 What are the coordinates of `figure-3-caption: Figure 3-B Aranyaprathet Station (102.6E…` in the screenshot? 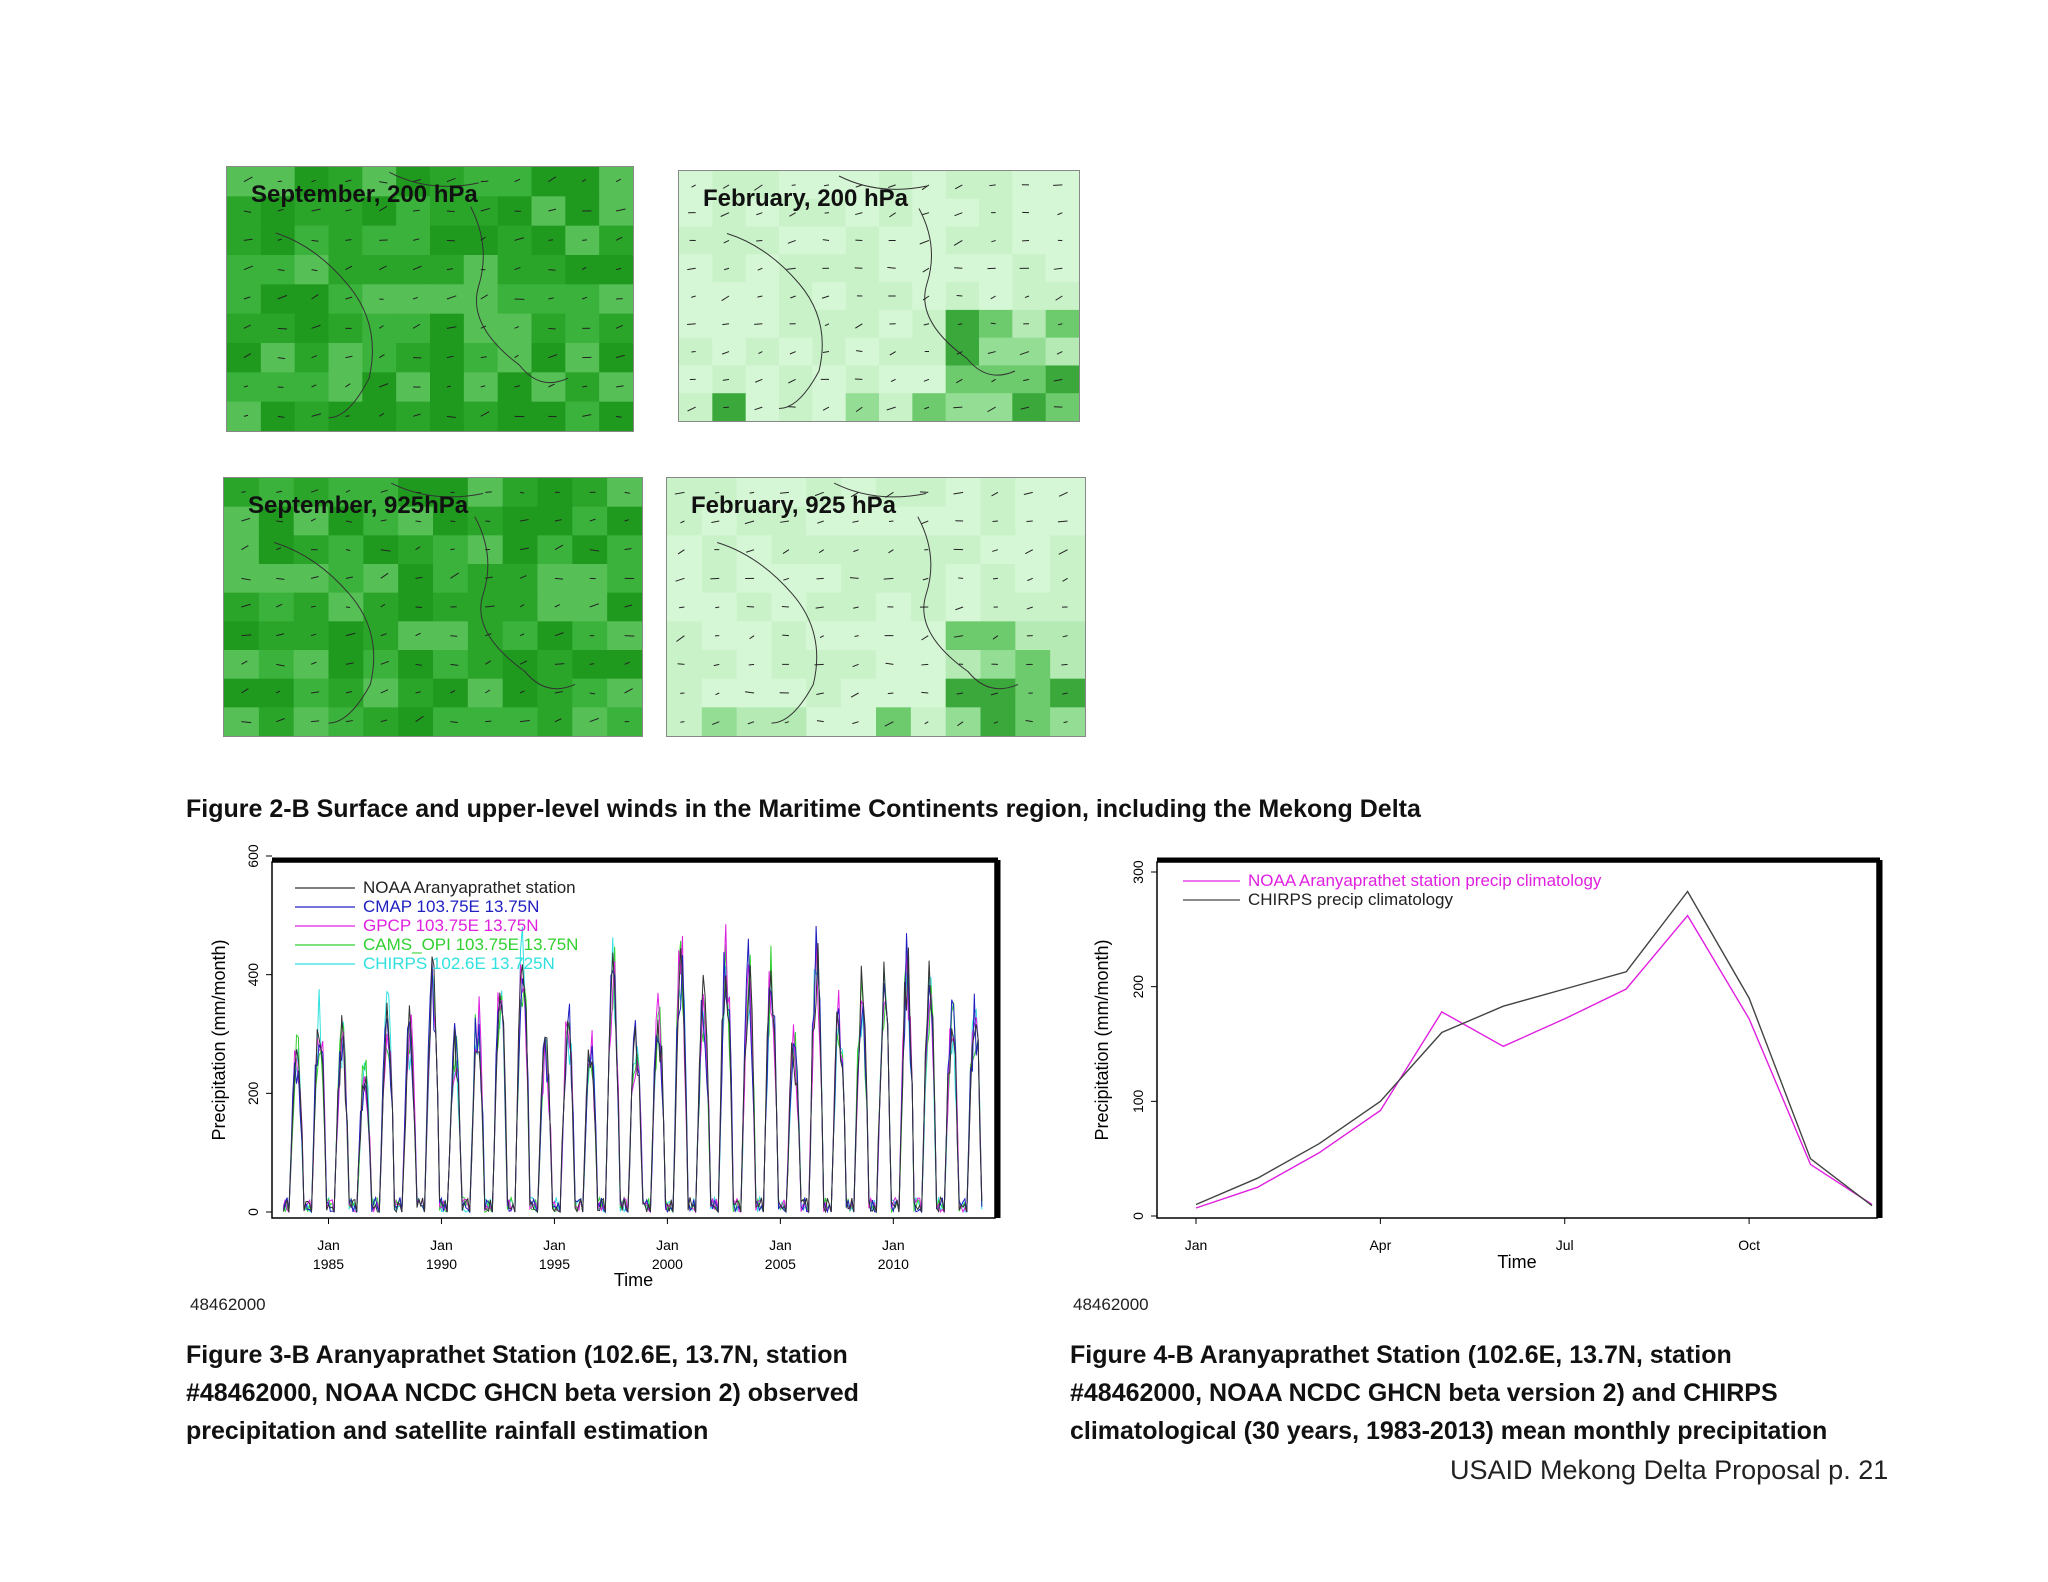 It's located at (522, 1393).